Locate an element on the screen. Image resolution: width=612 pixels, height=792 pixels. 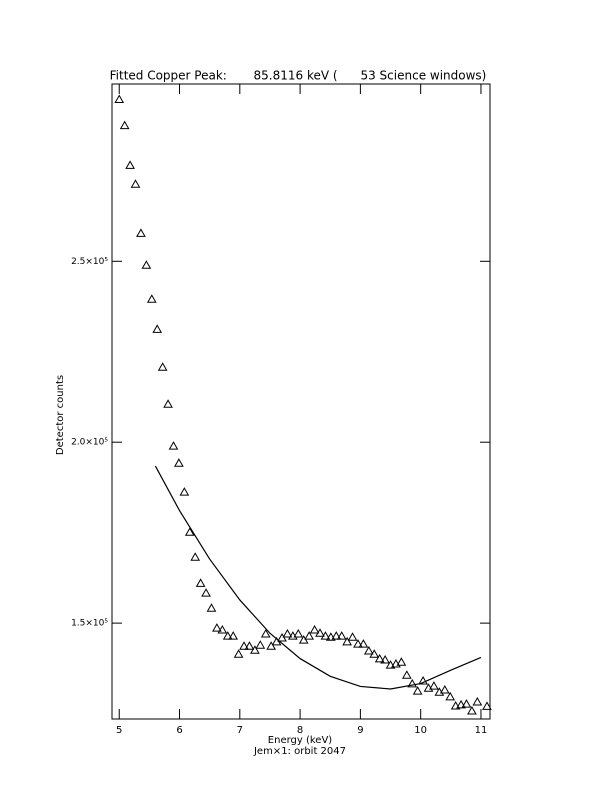
y-axis-label: Detector counts is located at coordinates (60, 415).